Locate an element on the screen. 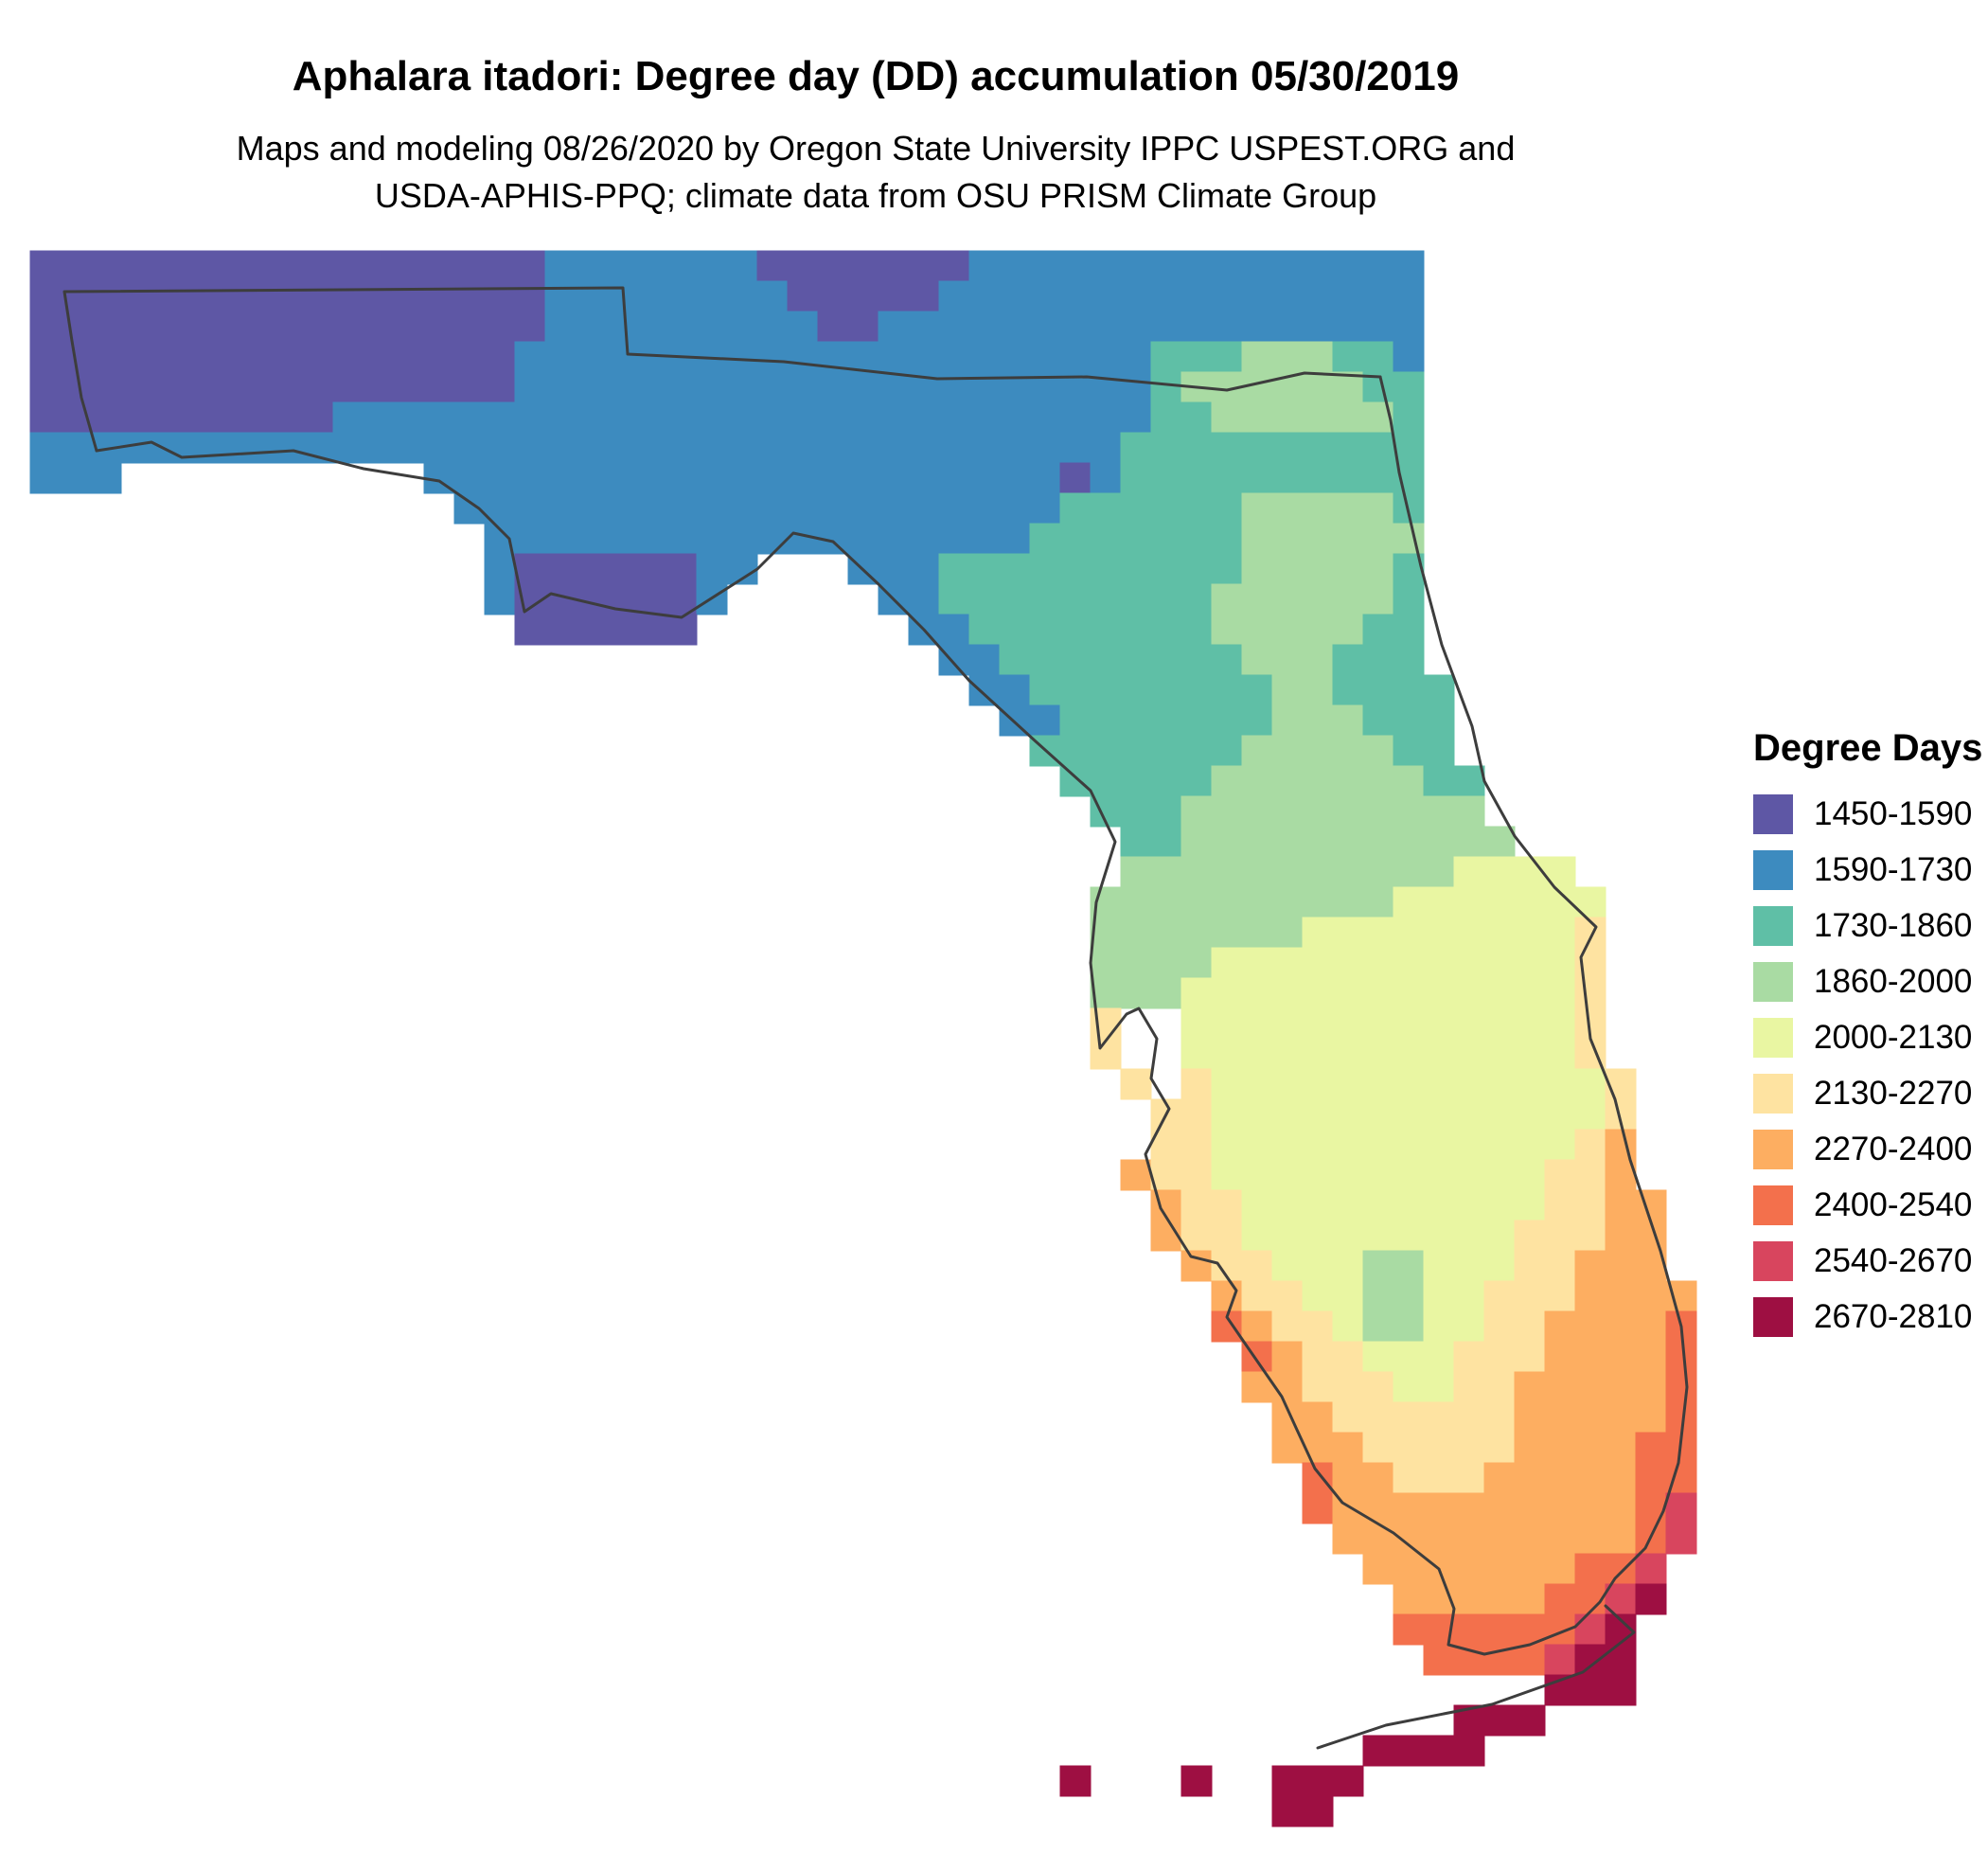 Image resolution: width=1988 pixels, height=1871 pixels. legend-label: 2400-2540 is located at coordinates (1893, 1204).